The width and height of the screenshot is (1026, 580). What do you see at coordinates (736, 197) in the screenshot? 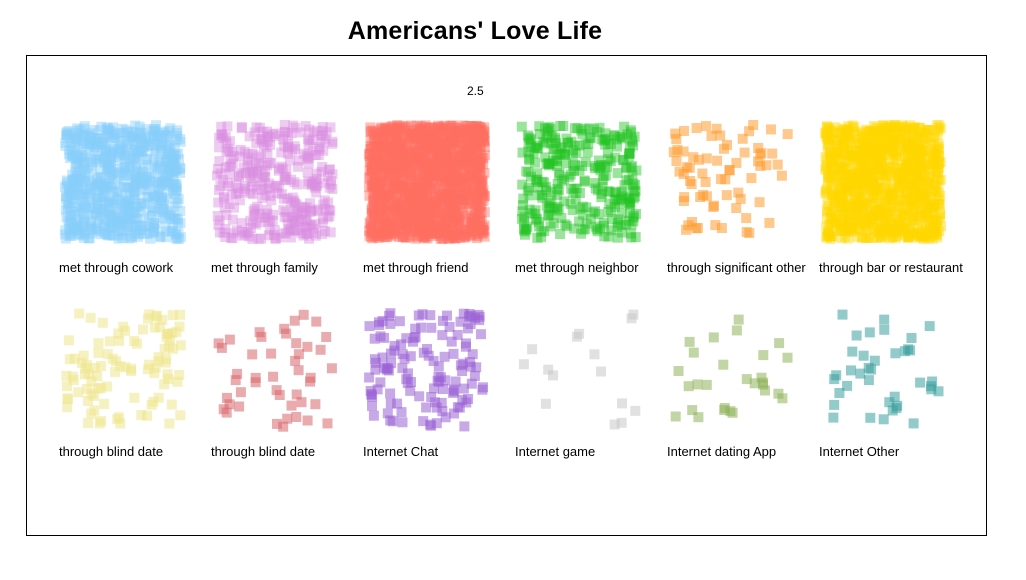
I see `panel-5: through significant other` at bounding box center [736, 197].